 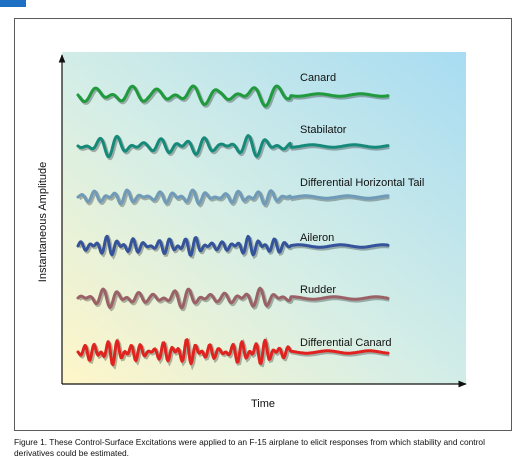 I want to click on series-label-2: Differential Horizontal Tail, so click(x=362, y=183).